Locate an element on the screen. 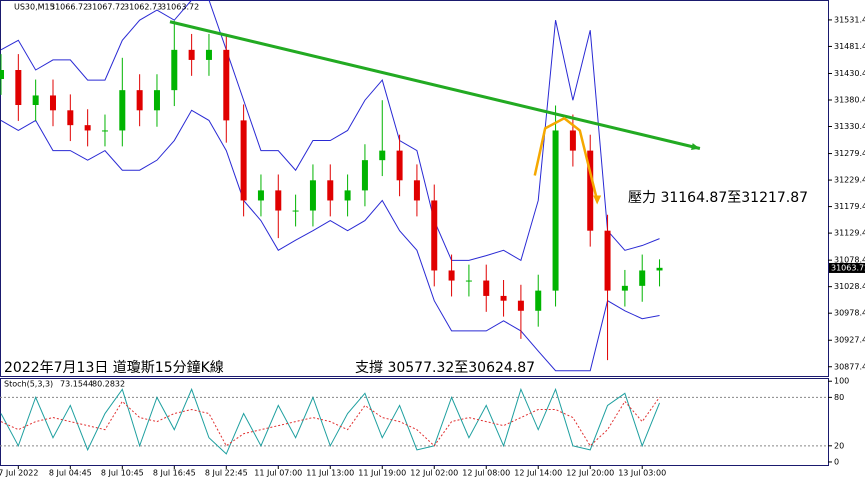 This screenshot has width=865, height=480. x-tick-label: 8 Jul 04:45 is located at coordinates (70, 473).